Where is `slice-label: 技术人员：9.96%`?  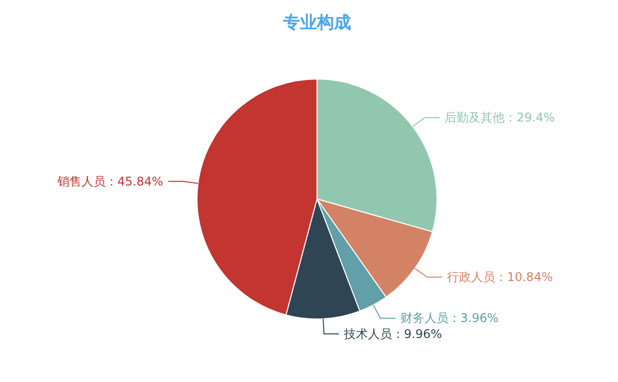
slice-label: 技术人员：9.96% is located at coordinates (392, 333).